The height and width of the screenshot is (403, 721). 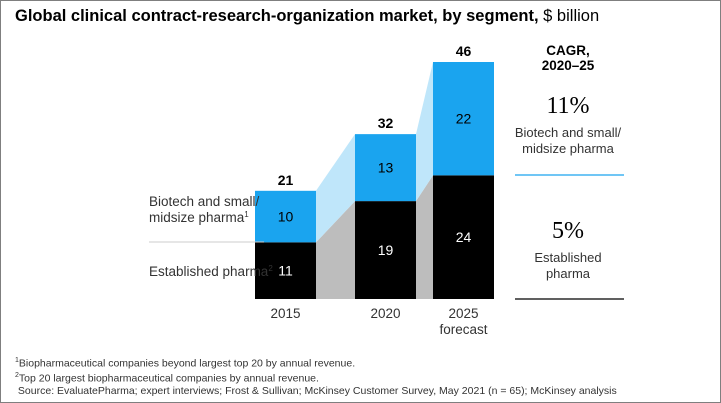 What do you see at coordinates (568, 273) in the screenshot?
I see `cagr-established-label-1: pharma` at bounding box center [568, 273].